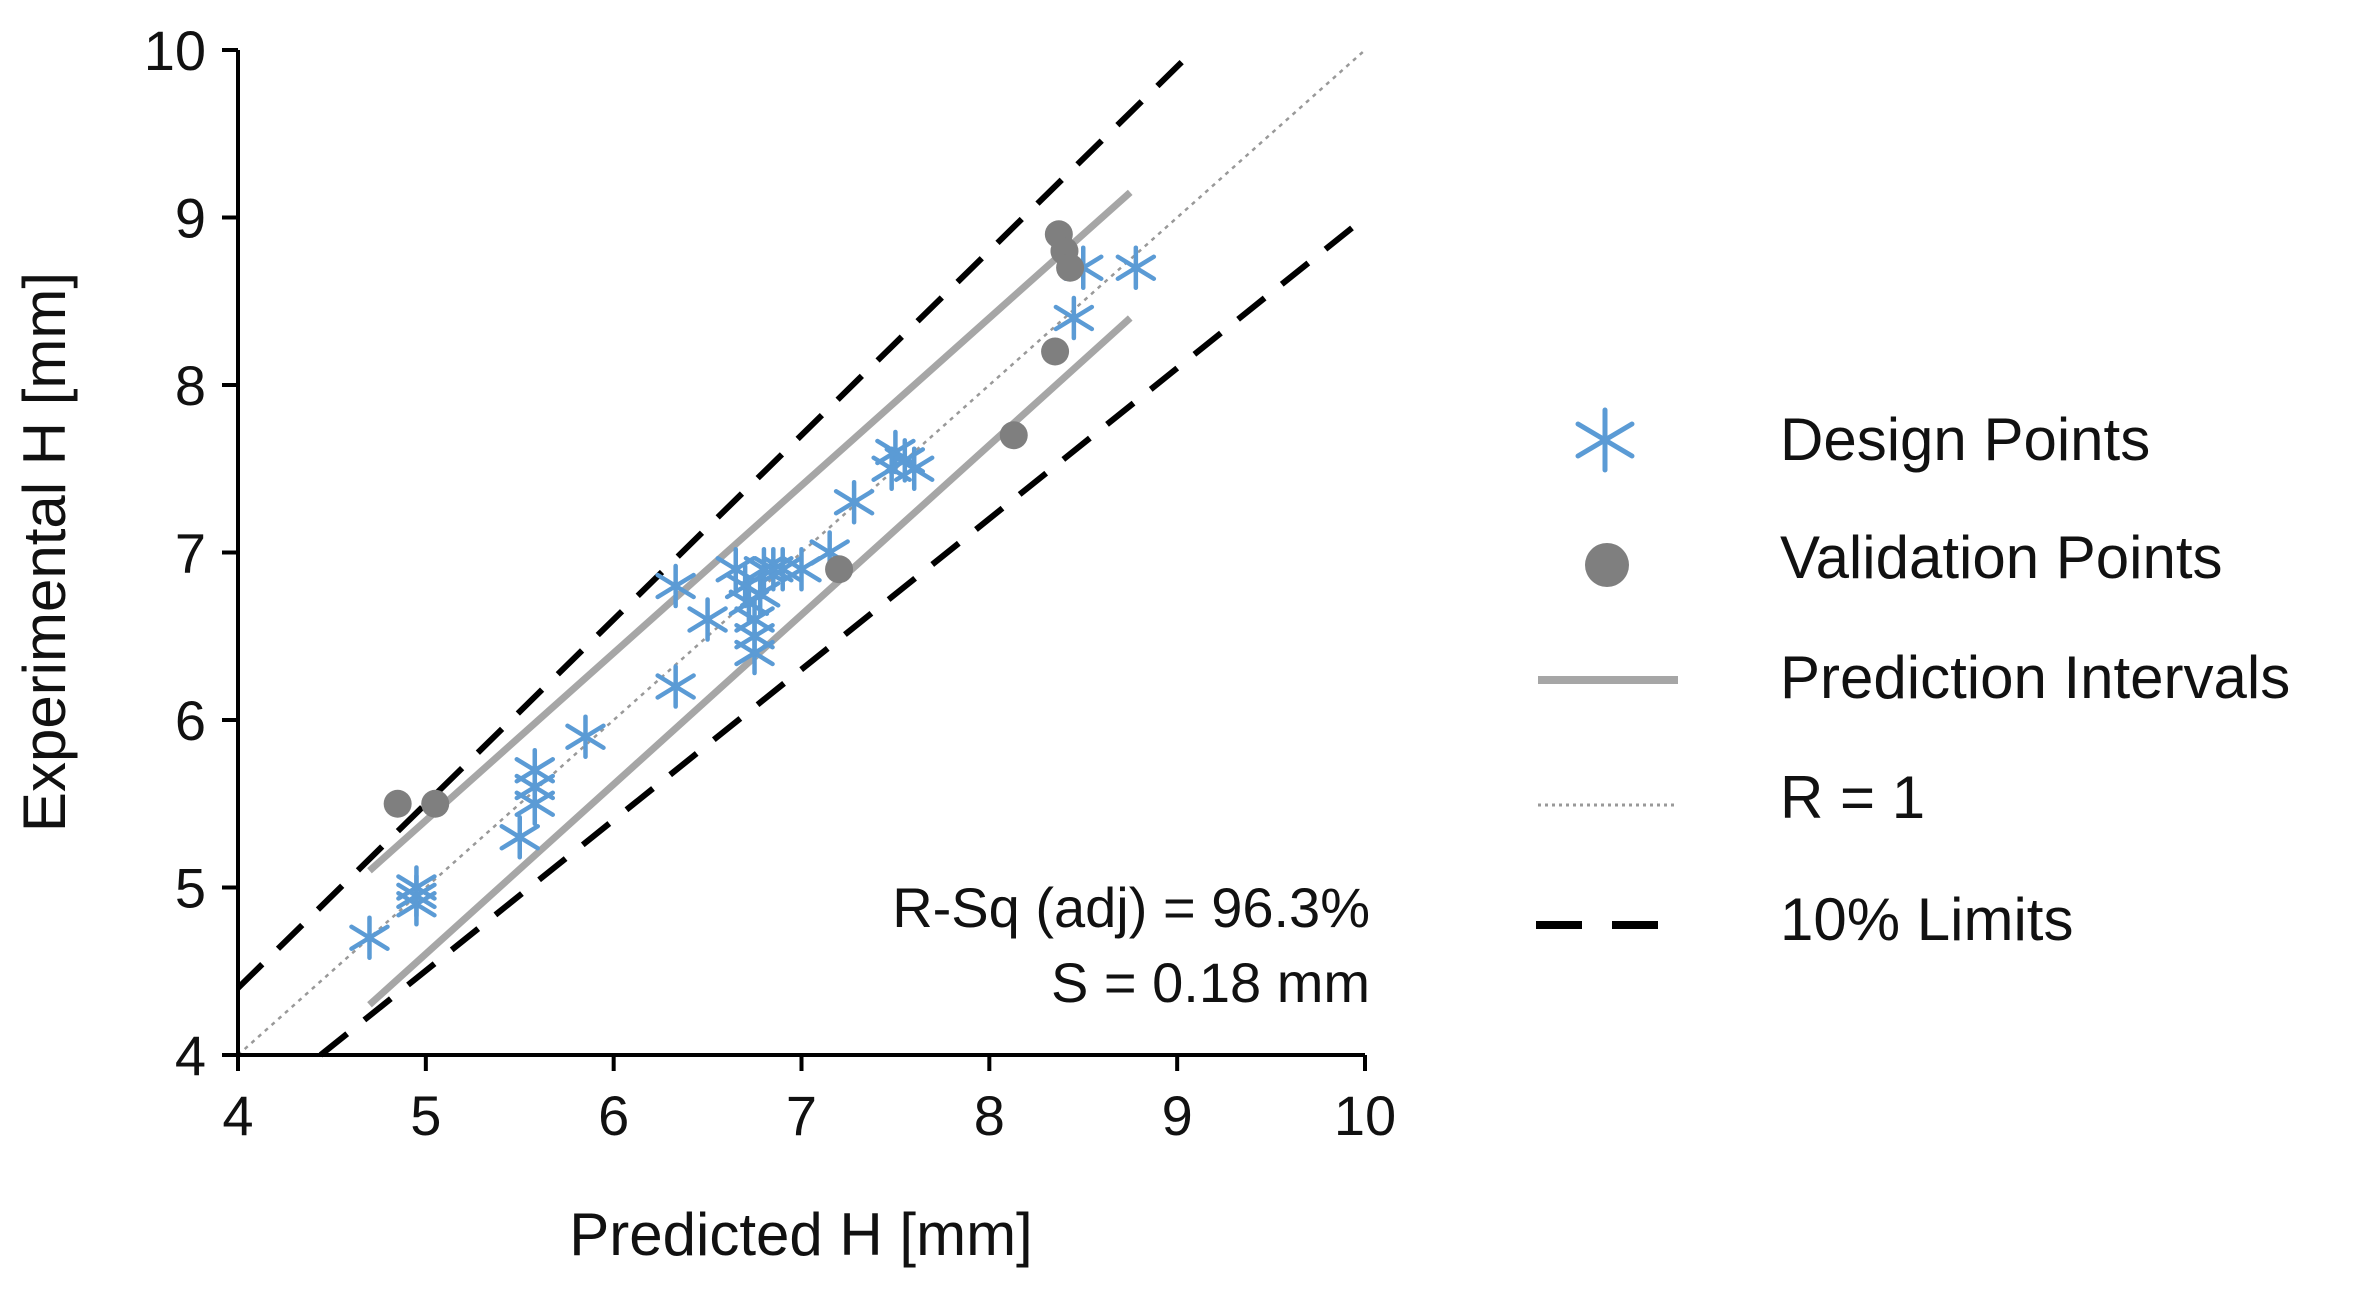 The width and height of the screenshot is (2366, 1292). What do you see at coordinates (2001, 557) in the screenshot?
I see `legend-label-validation-points: Validation Points` at bounding box center [2001, 557].